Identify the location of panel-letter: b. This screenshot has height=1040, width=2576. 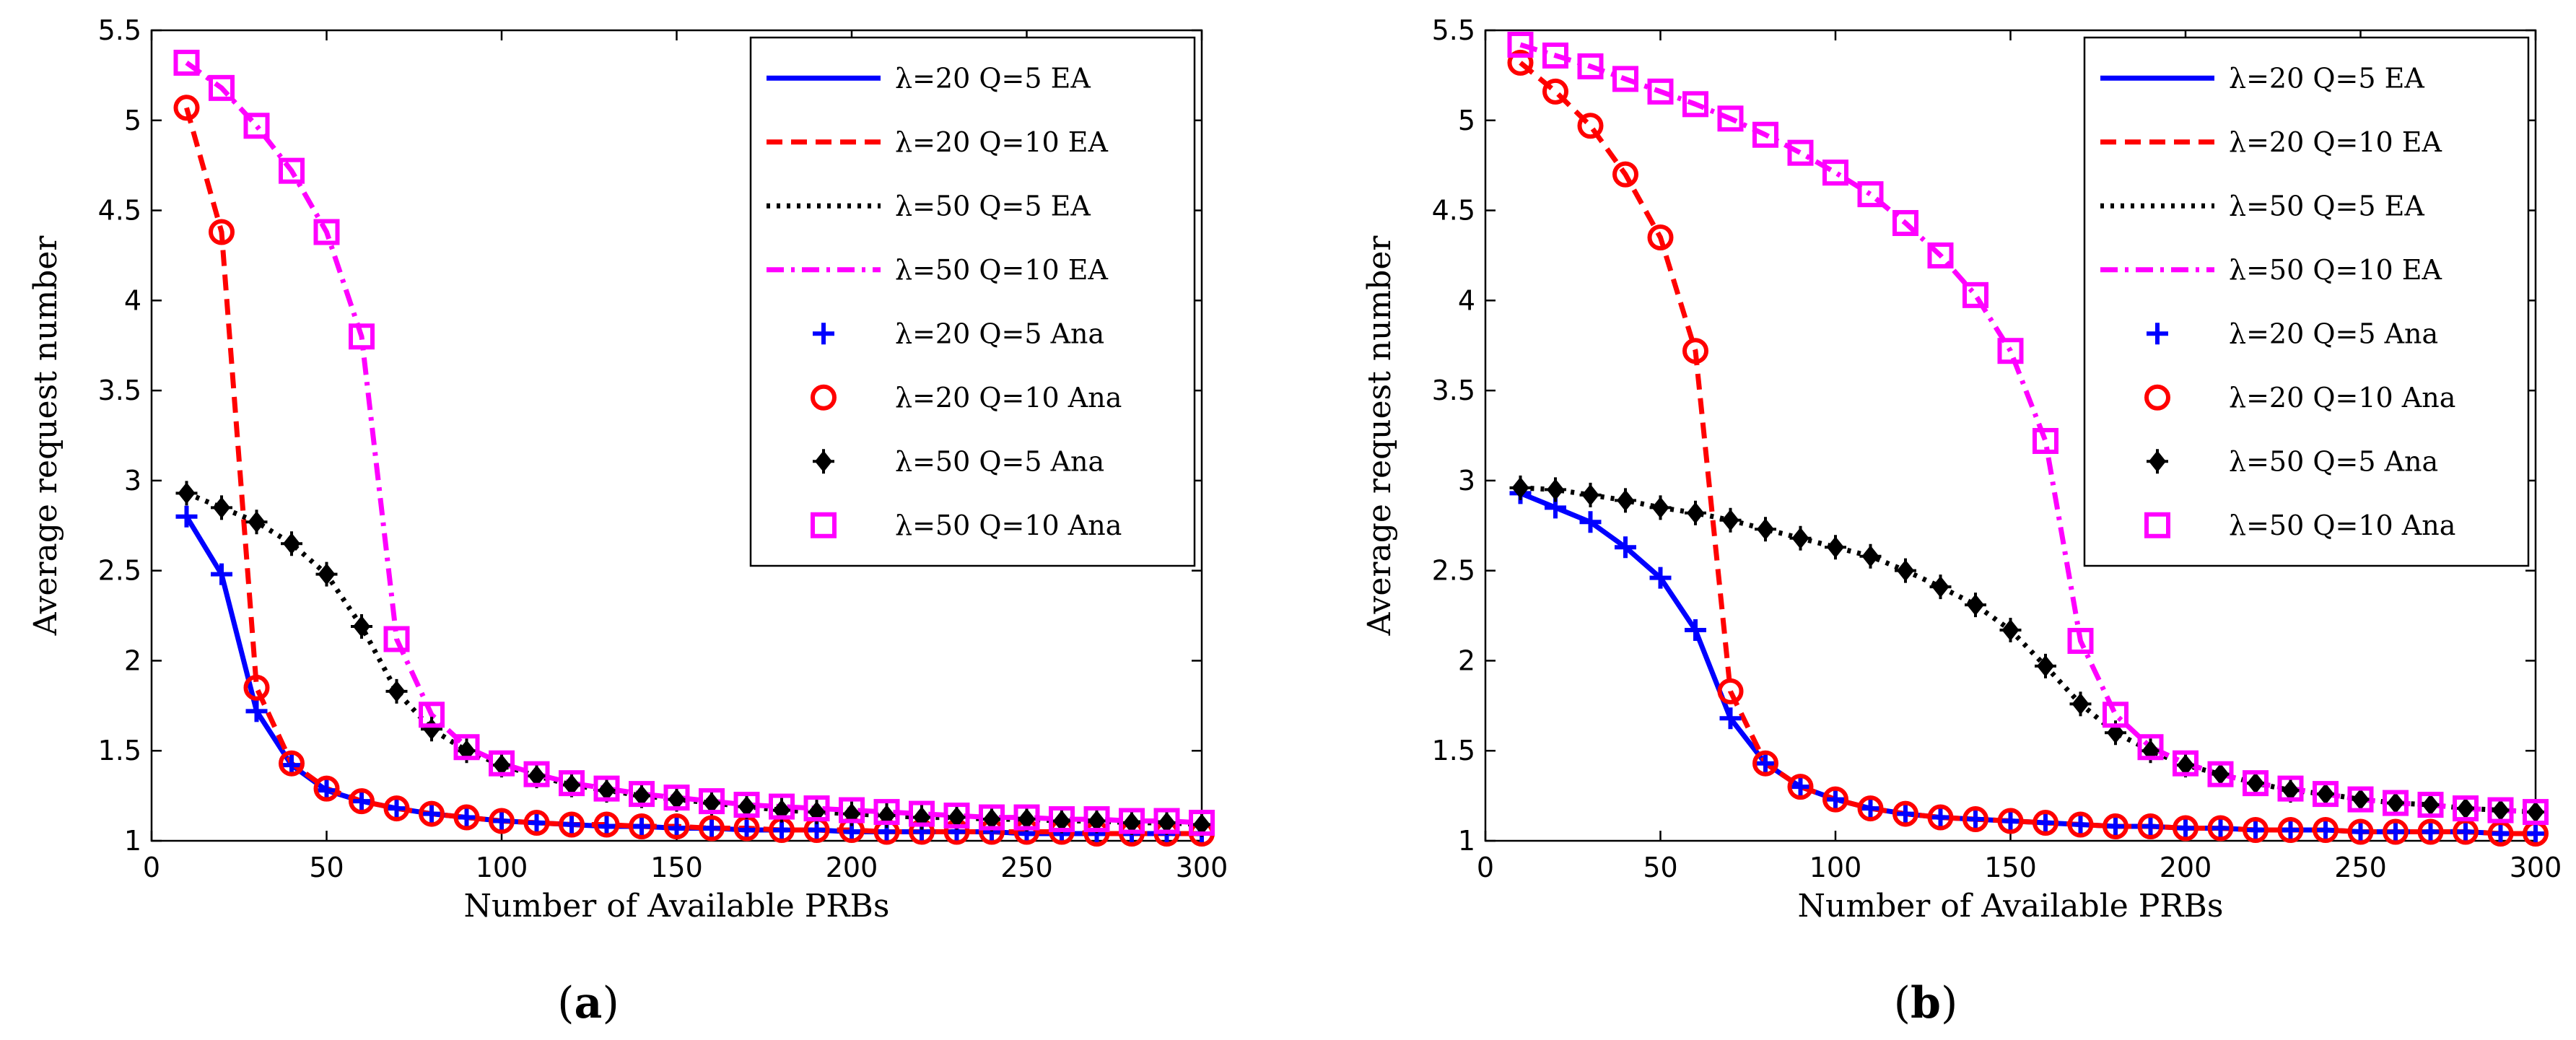
(1926, 1003).